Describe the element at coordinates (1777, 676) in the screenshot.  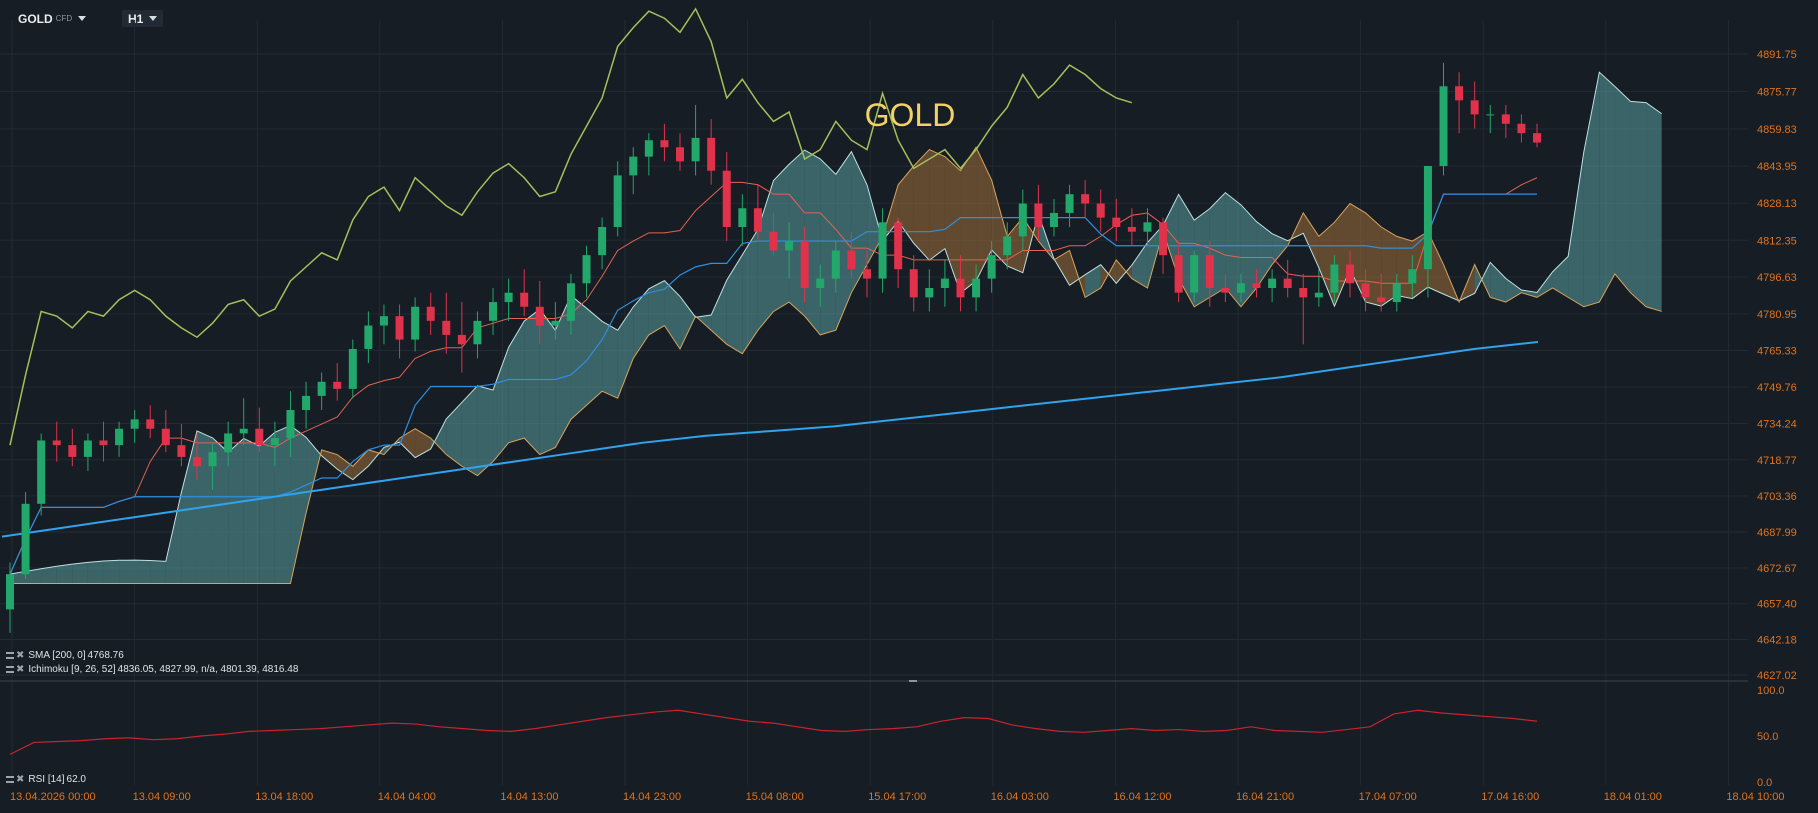
I see `price-tick-label: 4627.02` at that location.